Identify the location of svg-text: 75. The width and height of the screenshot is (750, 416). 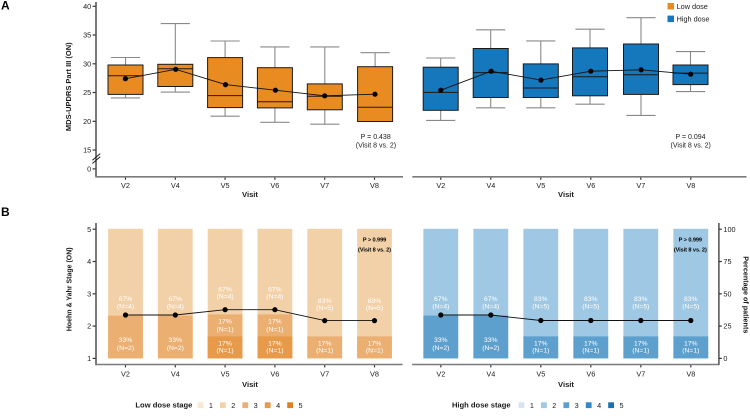
(727, 261).